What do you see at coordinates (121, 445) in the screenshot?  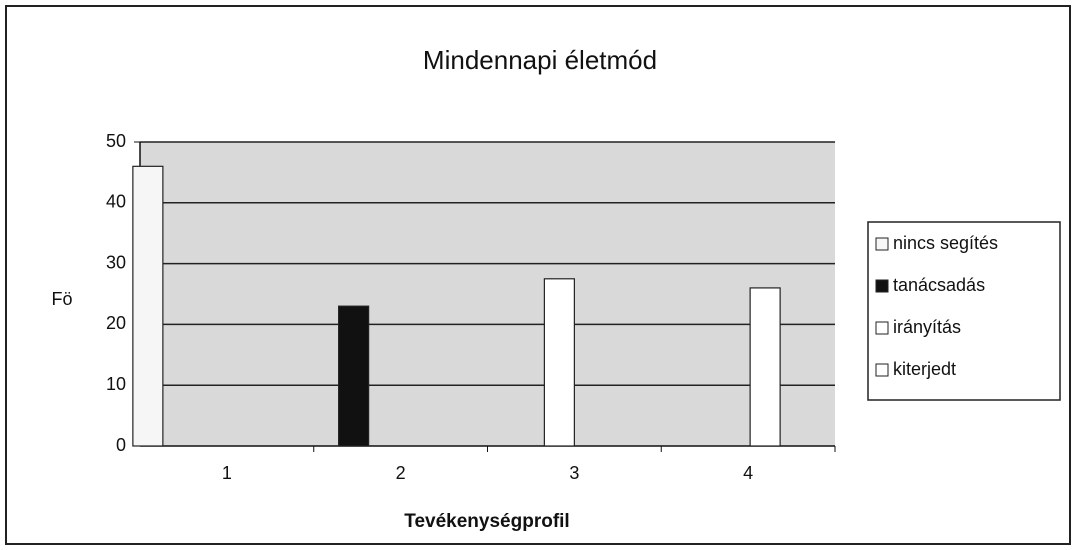 I see `y-tick-label: 0` at bounding box center [121, 445].